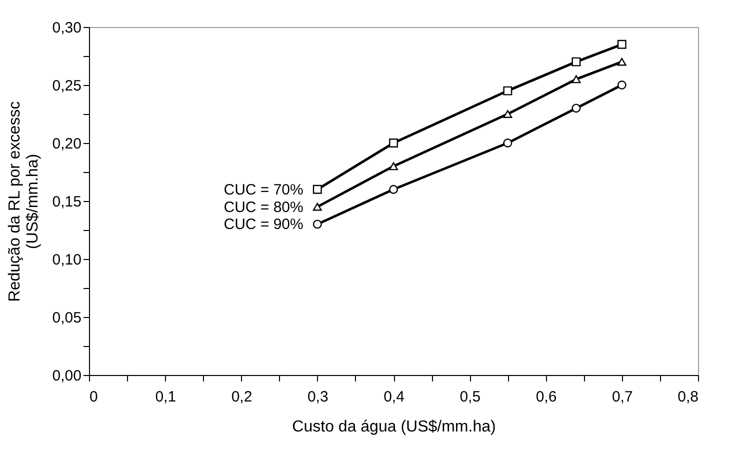  I want to click on y-axis-title: Redução da RL por excessc (US$/mm.ha), so click(24, 201).